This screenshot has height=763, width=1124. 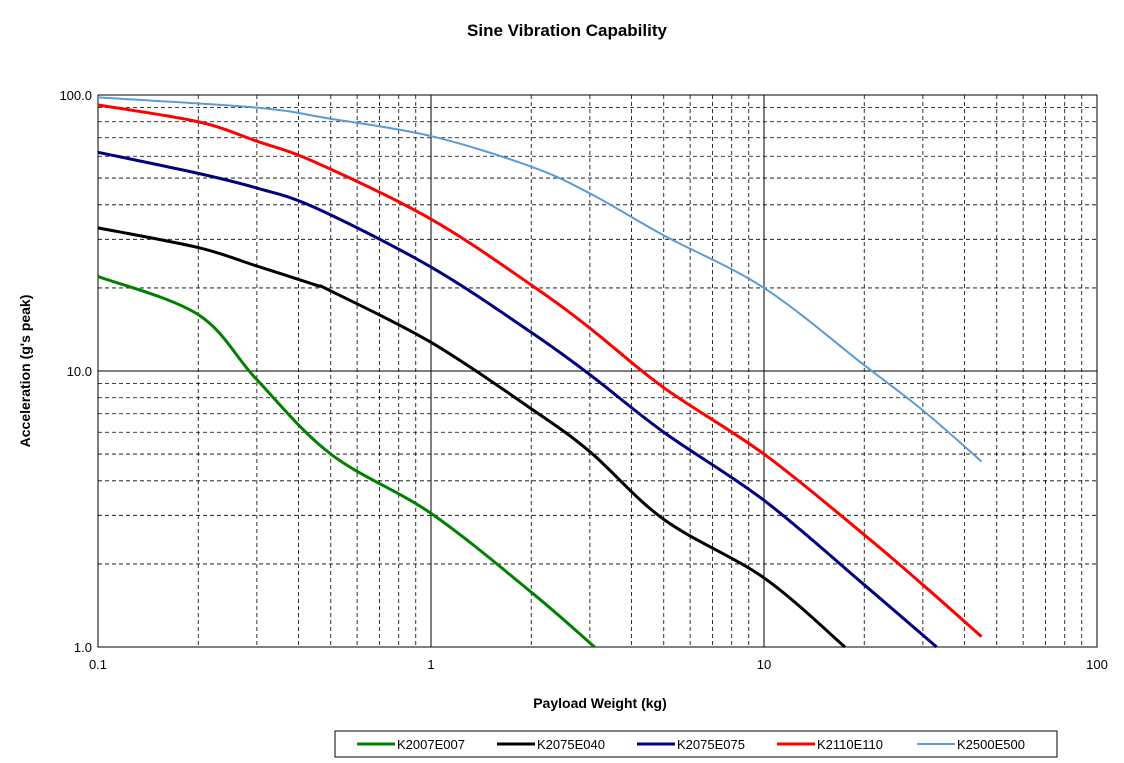 I want to click on y-tick-label: 10.0, so click(x=79, y=371).